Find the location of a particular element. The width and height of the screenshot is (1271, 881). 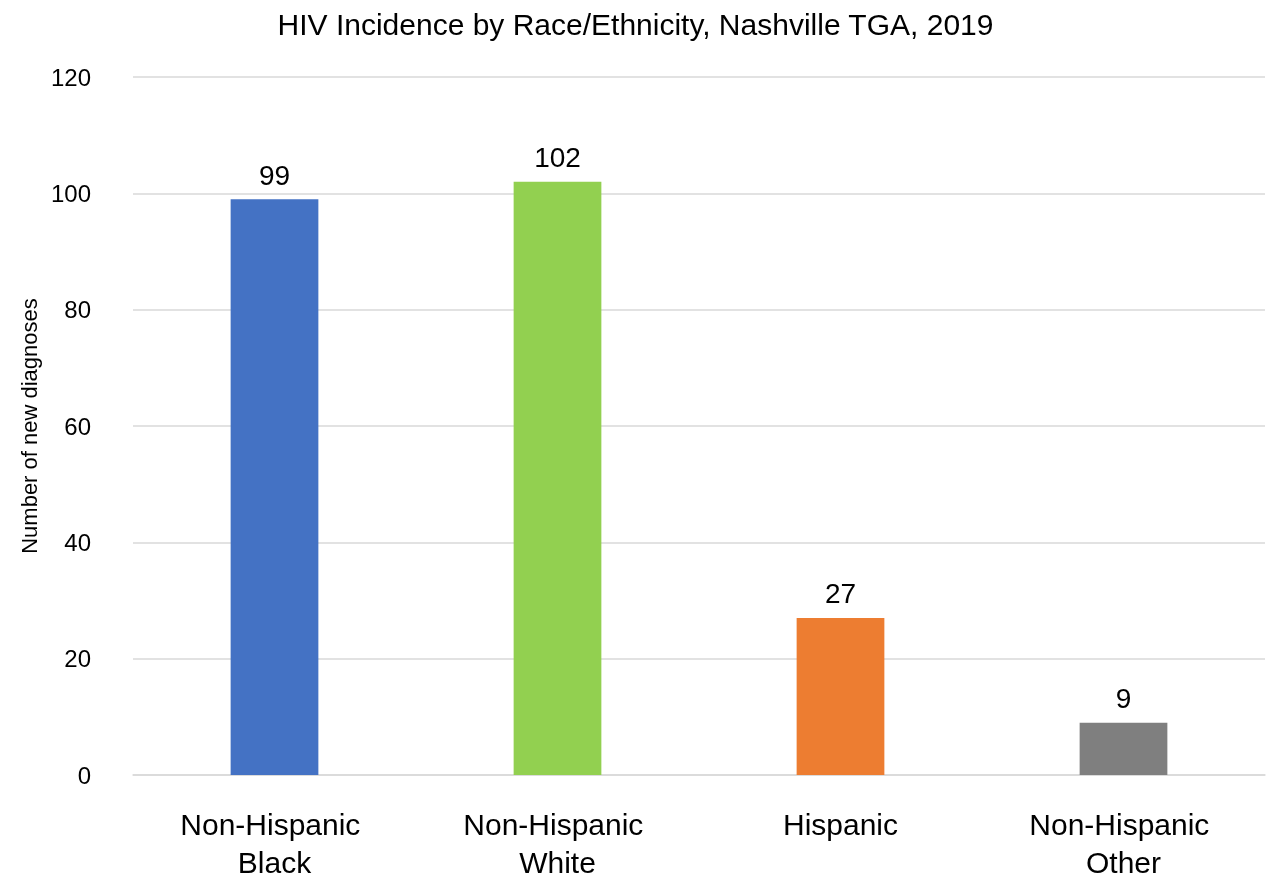

y-tick-label: 0 is located at coordinates (84, 775).